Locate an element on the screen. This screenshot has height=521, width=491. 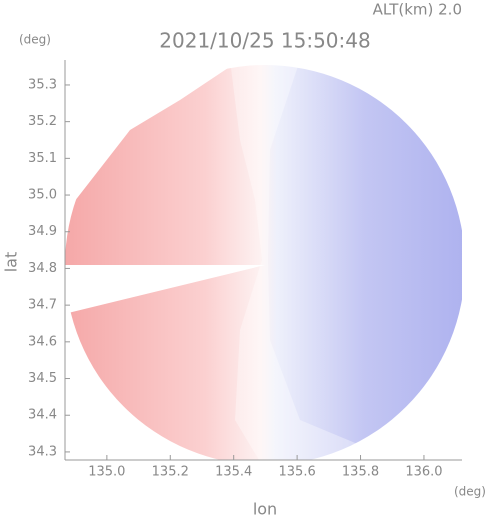
x-unit: (deg) is located at coordinates (470, 492).